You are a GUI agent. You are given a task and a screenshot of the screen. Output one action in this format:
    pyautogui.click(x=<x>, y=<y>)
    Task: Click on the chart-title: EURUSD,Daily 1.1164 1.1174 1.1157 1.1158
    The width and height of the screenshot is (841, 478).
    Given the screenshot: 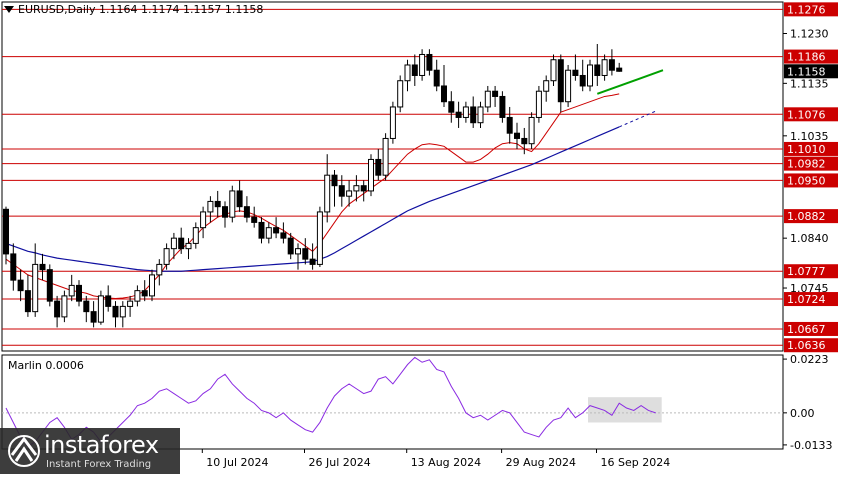 What is the action you would take?
    pyautogui.click(x=141, y=9)
    